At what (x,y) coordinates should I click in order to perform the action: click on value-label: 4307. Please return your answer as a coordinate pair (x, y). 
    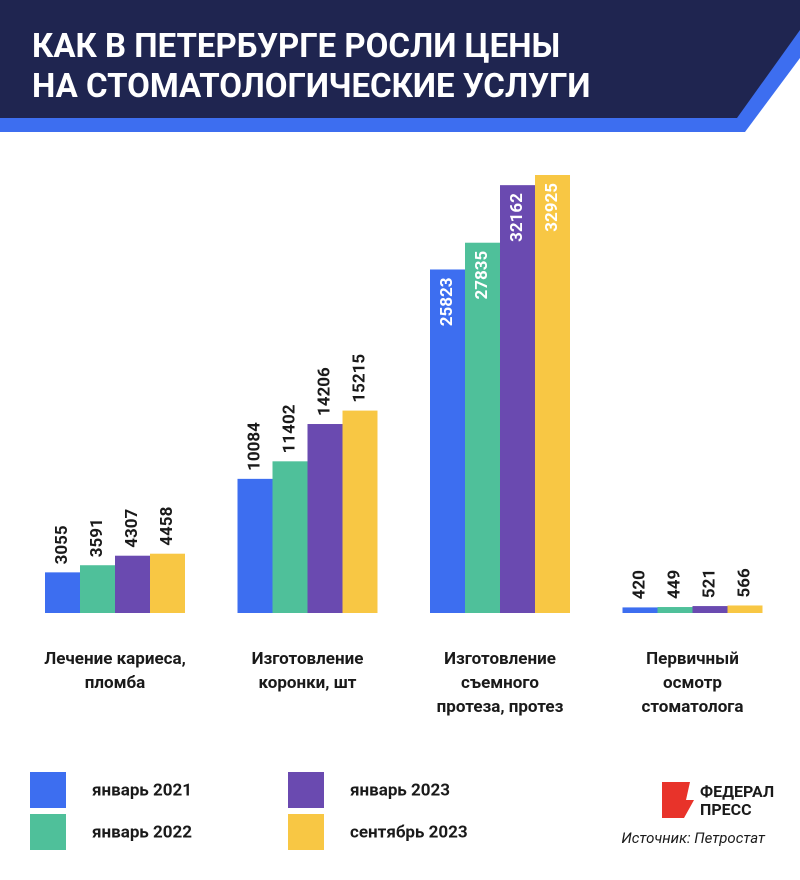
    Looking at the image, I should click on (132, 527).